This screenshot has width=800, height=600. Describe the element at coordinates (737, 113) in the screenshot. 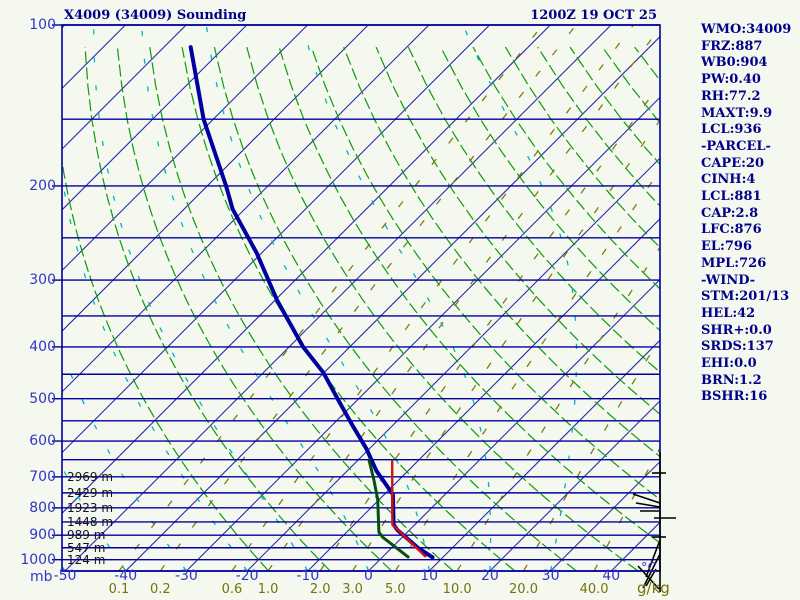

I see `stats-line: MAXT:9.9` at that location.